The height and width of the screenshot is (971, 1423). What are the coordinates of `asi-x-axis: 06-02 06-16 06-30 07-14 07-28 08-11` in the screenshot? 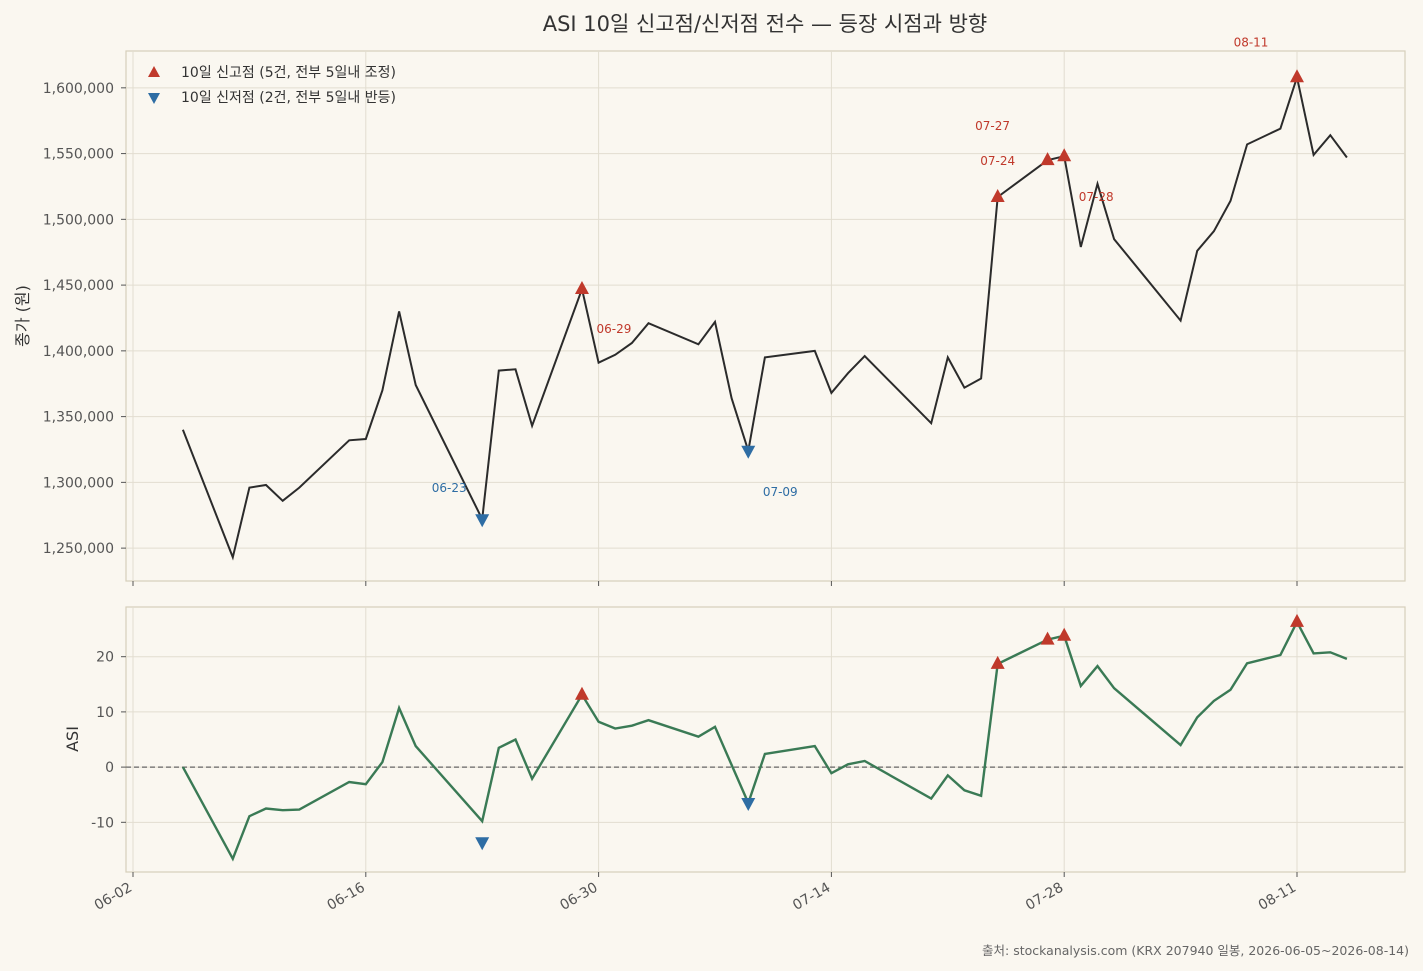 It's located at (695, 893).